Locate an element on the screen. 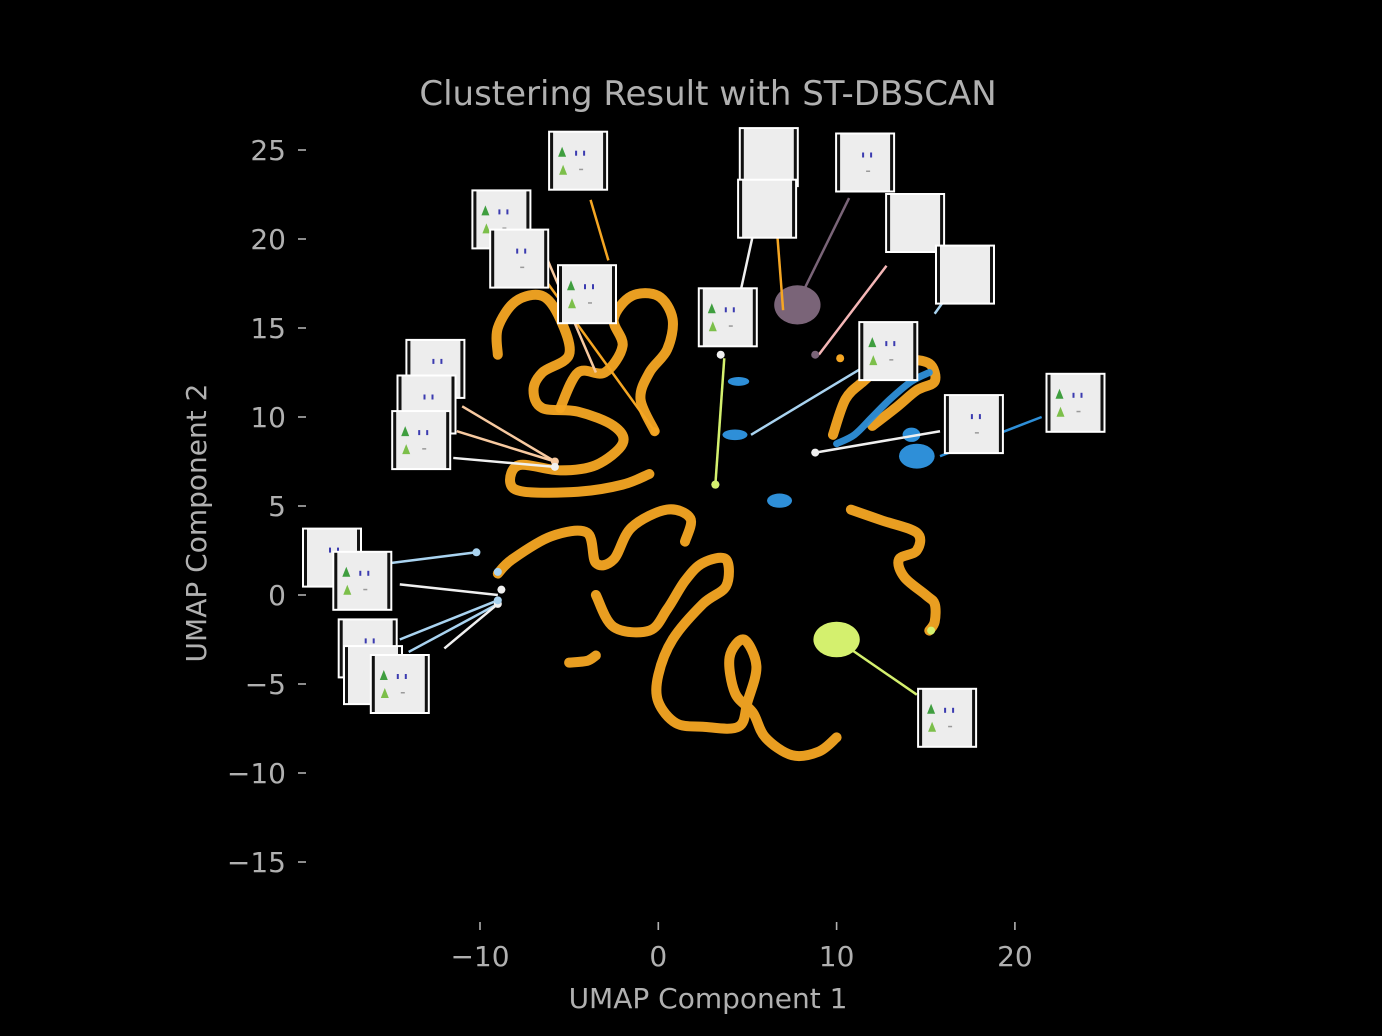 The height and width of the screenshot is (1036, 1382). x-tick-label: 10 is located at coordinates (837, 956).